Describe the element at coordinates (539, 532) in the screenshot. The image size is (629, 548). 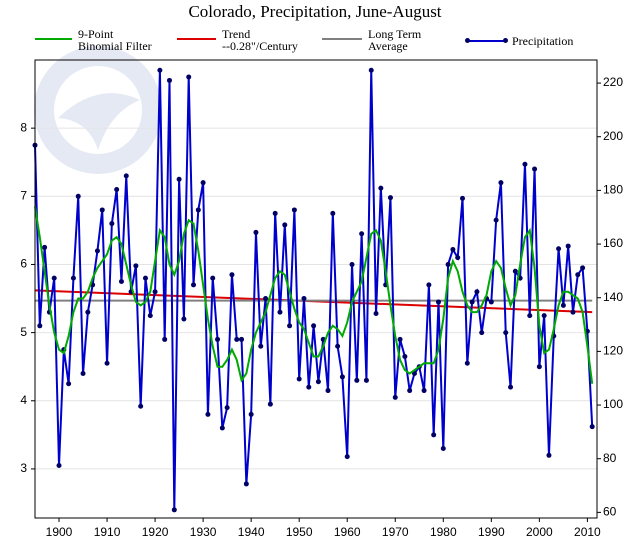
I see `x-tick-label: 2000` at that location.